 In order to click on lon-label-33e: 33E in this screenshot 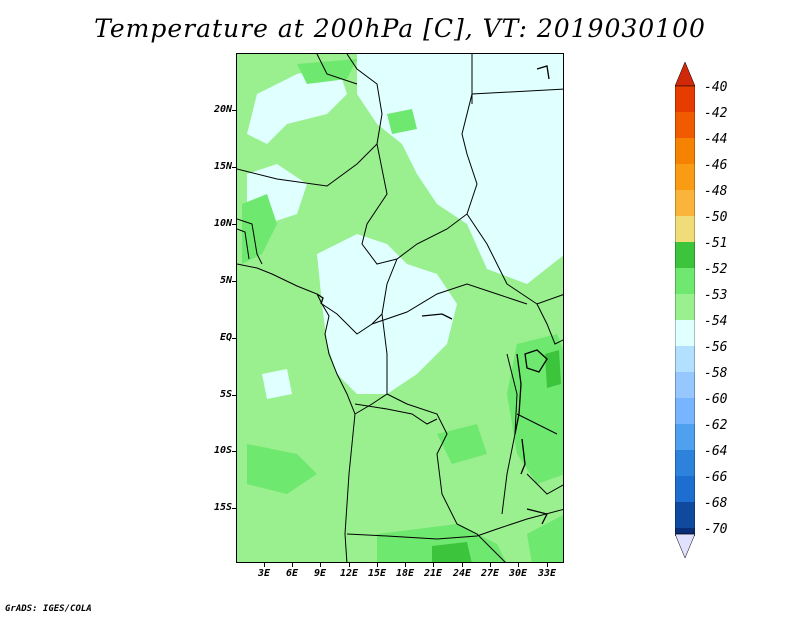, I will do `click(547, 573)`.